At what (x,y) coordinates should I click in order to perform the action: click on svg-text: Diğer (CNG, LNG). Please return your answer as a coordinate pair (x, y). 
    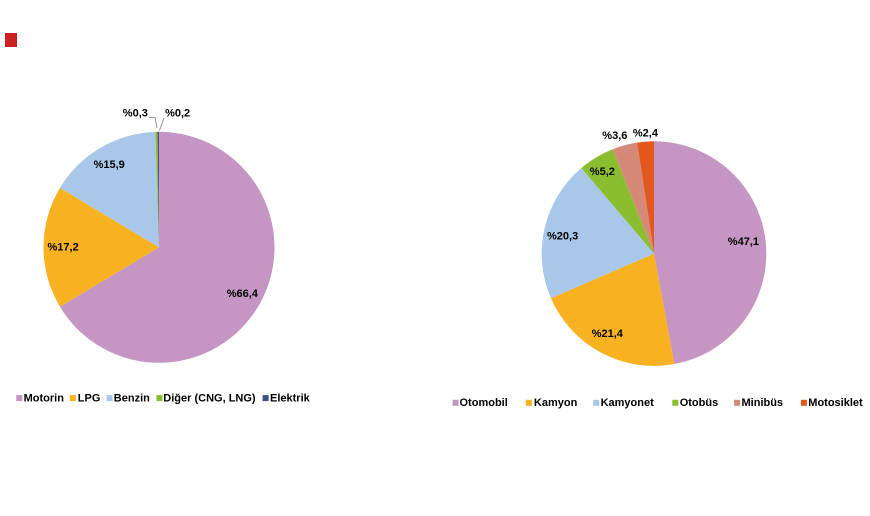
    Looking at the image, I should click on (209, 399).